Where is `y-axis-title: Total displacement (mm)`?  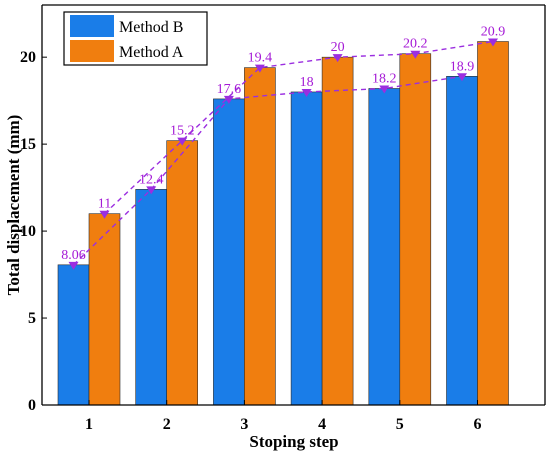
y-axis-title: Total displacement (mm) is located at coordinates (13, 205).